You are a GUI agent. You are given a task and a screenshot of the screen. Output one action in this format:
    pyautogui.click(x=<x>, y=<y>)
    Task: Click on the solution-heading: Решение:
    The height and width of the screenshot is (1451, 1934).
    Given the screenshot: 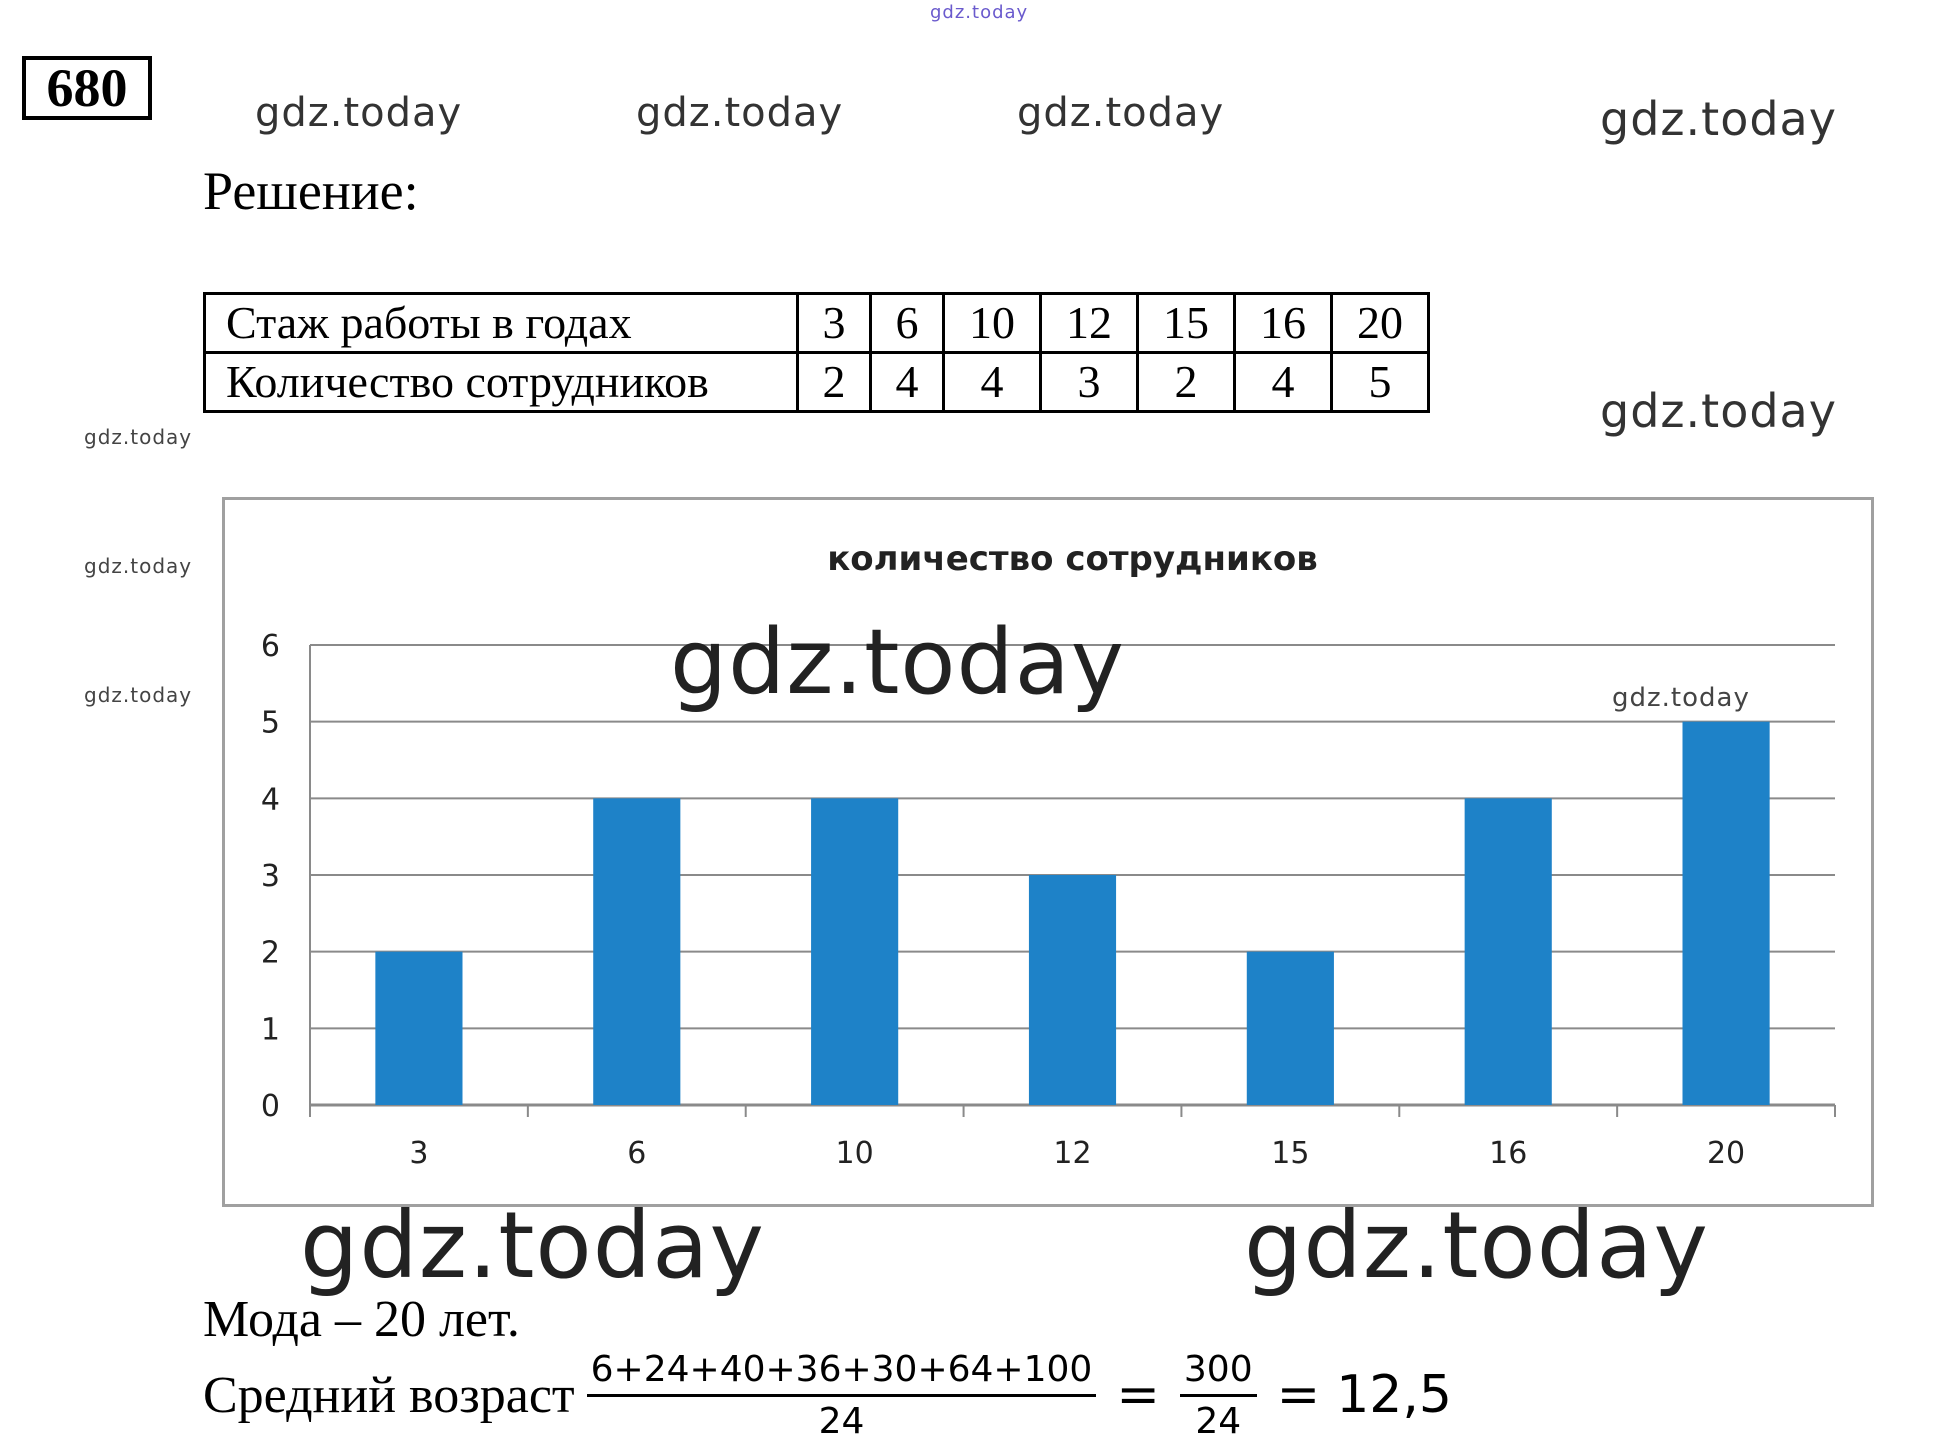 What is the action you would take?
    pyautogui.click(x=311, y=191)
    